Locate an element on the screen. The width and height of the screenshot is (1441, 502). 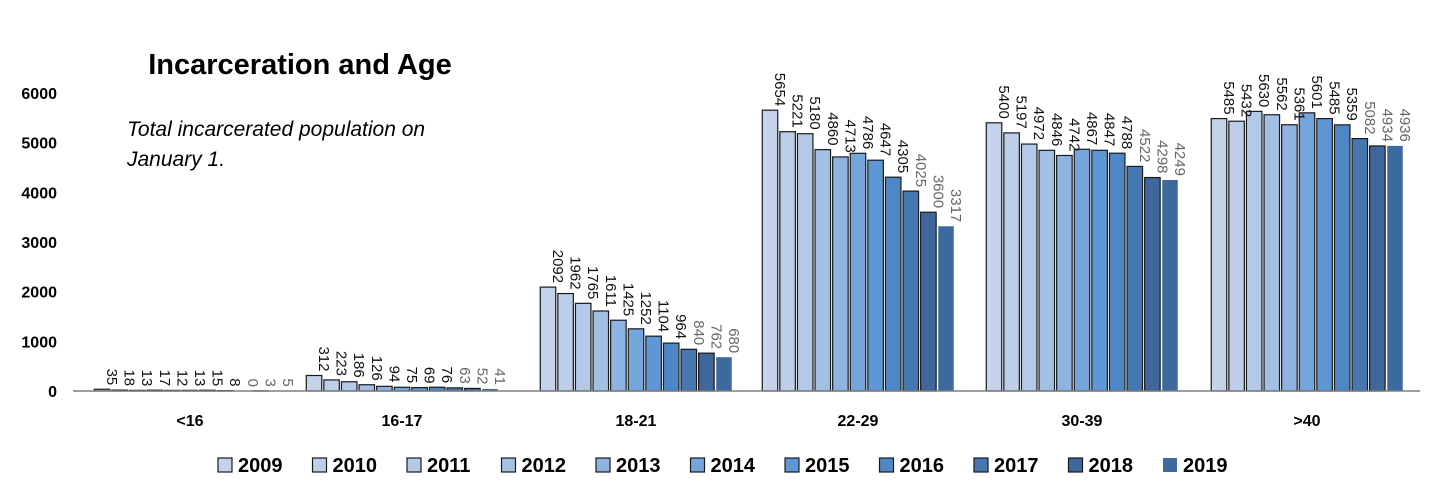
data-label-2009-22-29: 5654 is located at coordinates (779, 89).